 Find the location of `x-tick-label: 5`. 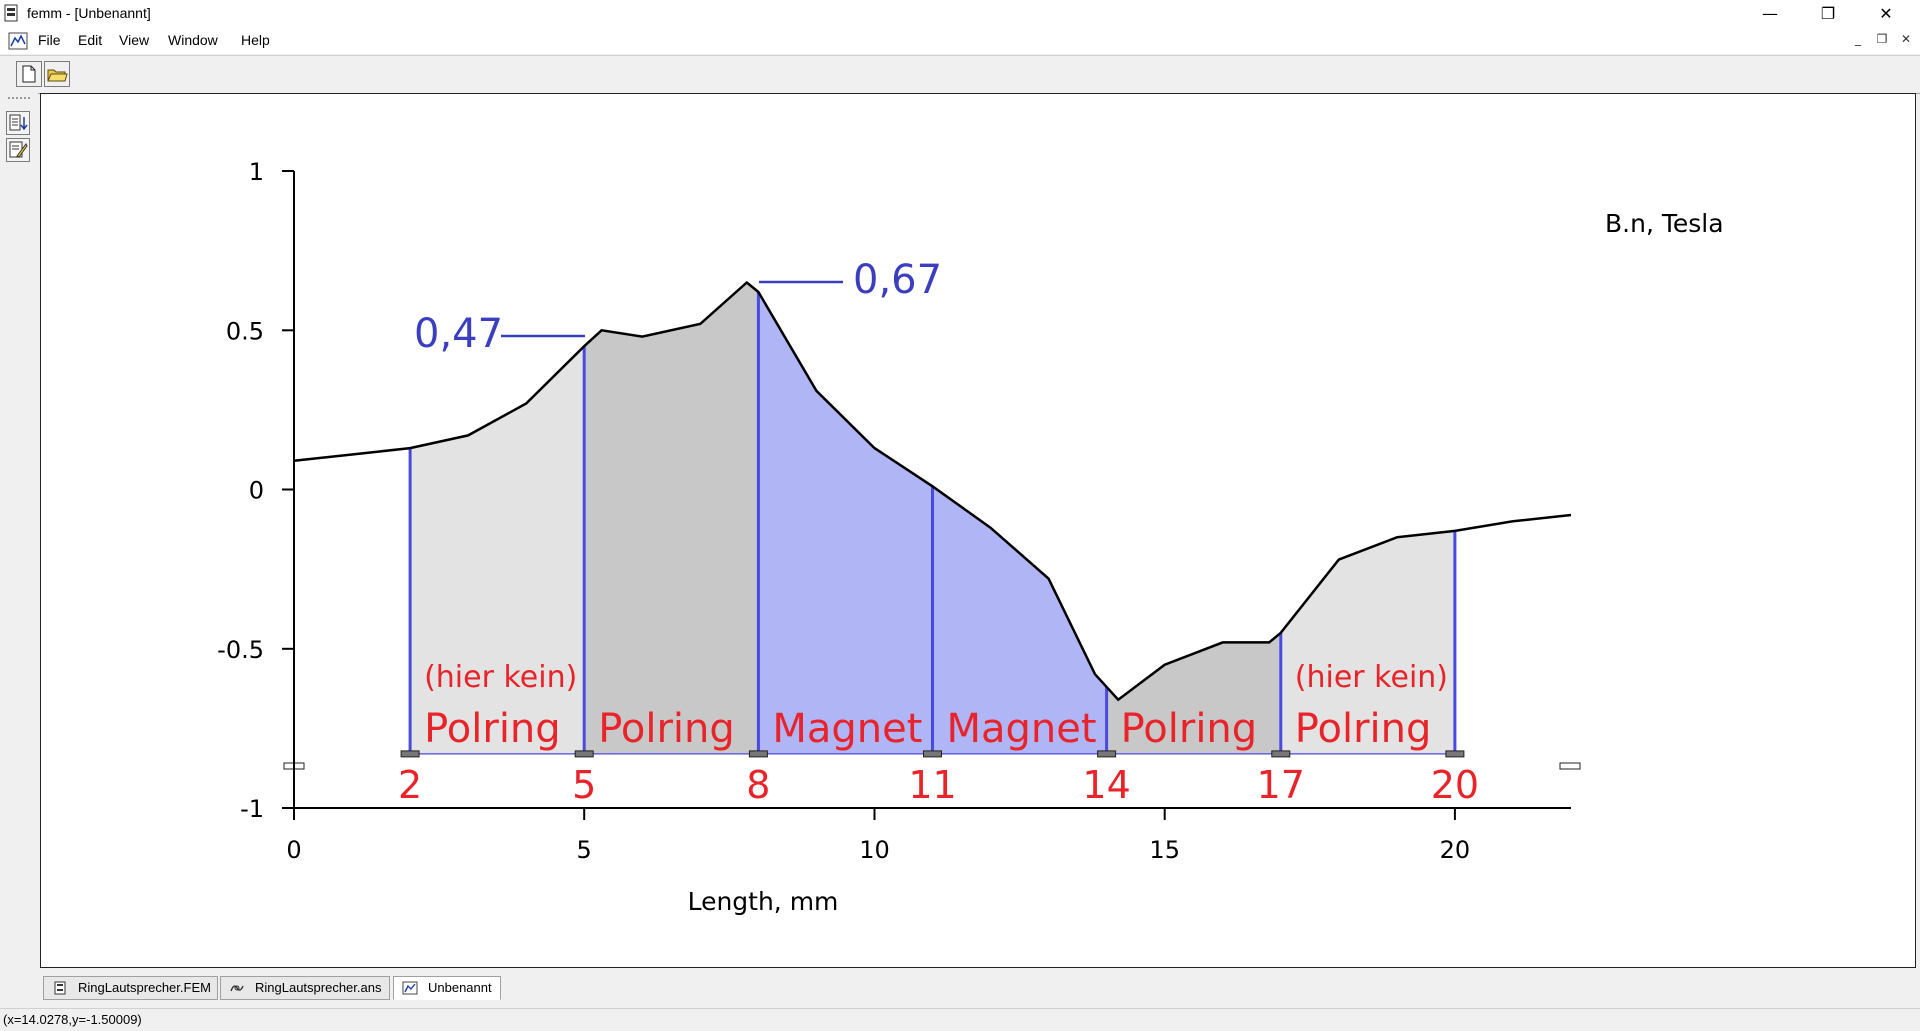

x-tick-label: 5 is located at coordinates (584, 850).